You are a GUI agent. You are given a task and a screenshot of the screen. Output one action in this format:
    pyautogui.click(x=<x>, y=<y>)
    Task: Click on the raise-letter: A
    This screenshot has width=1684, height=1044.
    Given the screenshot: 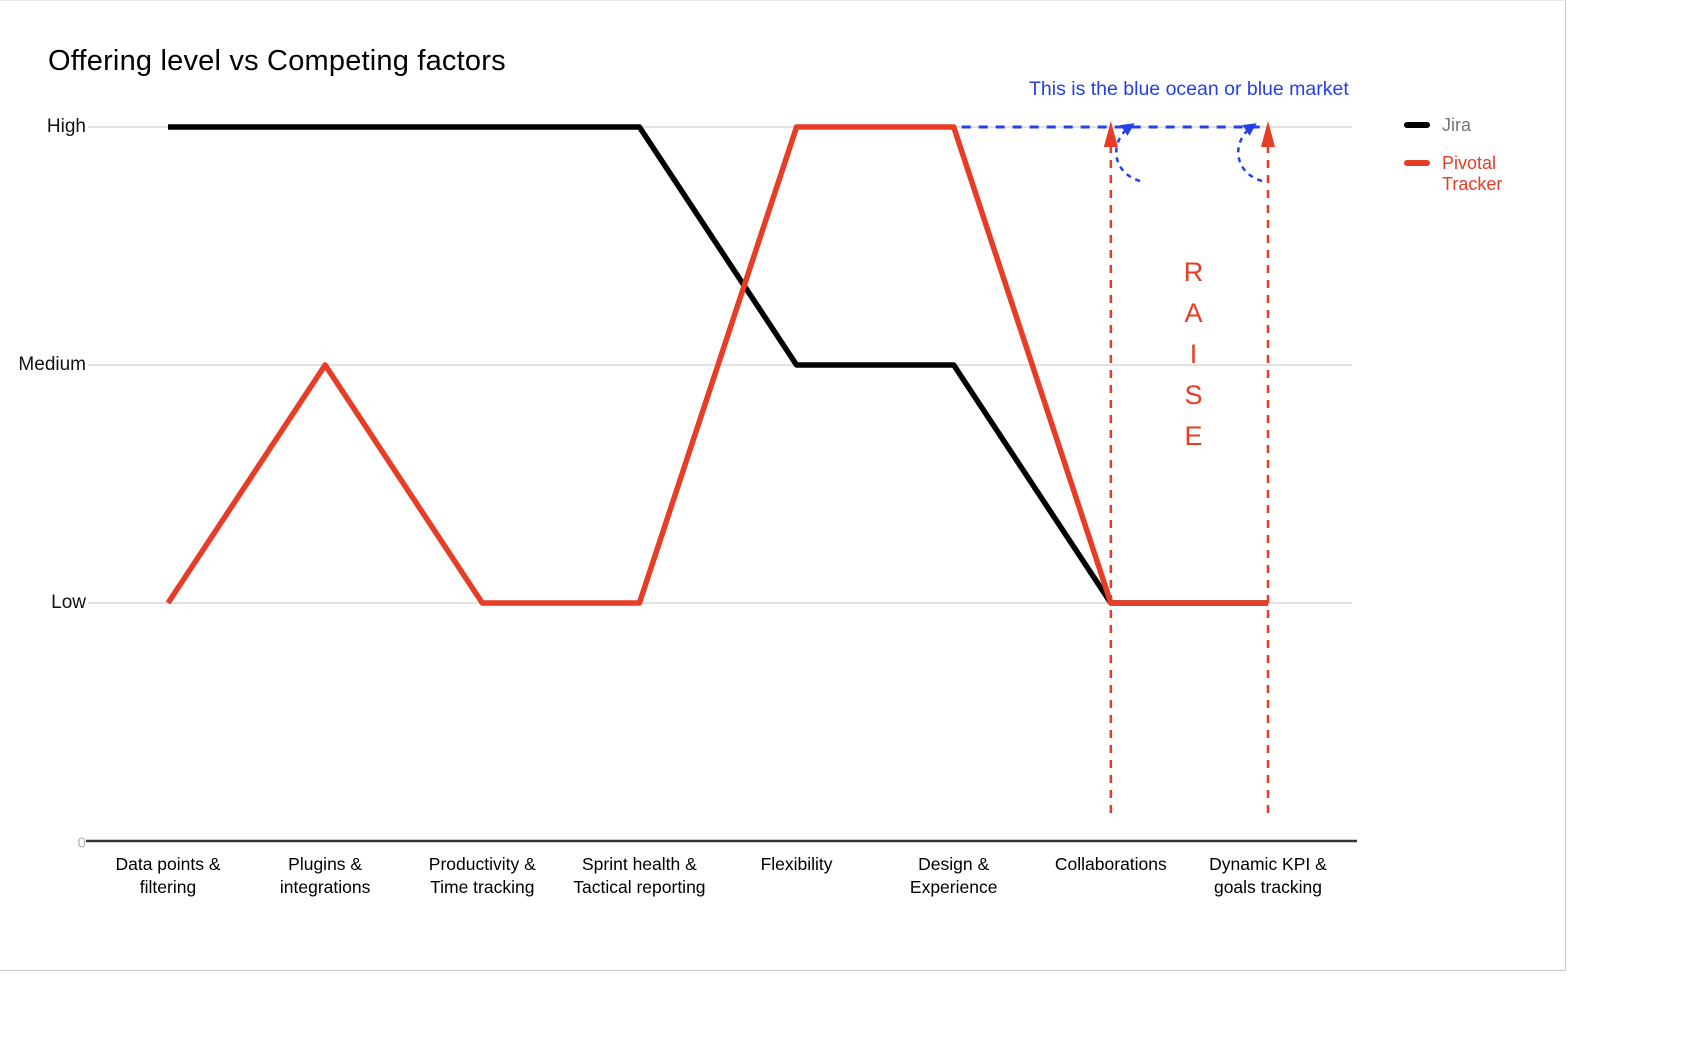 What is the action you would take?
    pyautogui.click(x=1194, y=313)
    